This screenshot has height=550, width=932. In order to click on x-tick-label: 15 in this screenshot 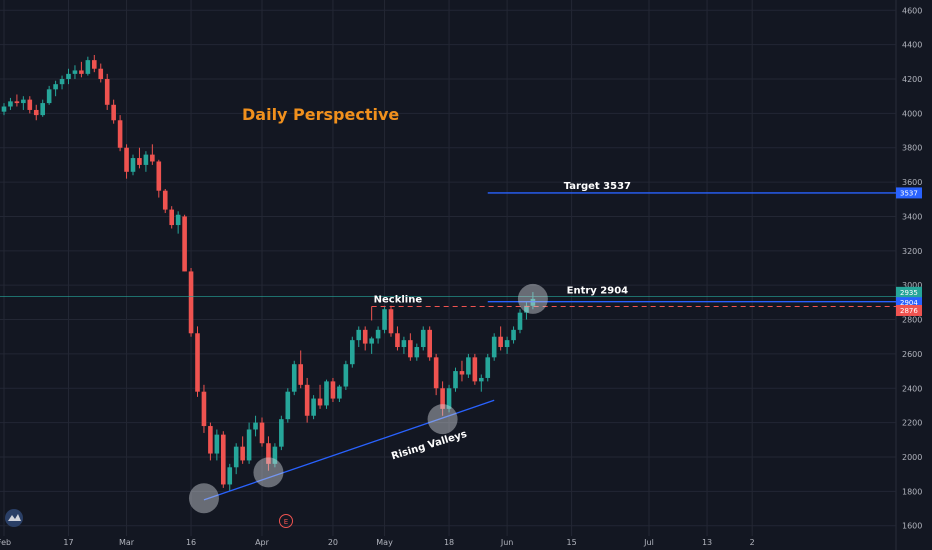, I will do `click(572, 542)`.